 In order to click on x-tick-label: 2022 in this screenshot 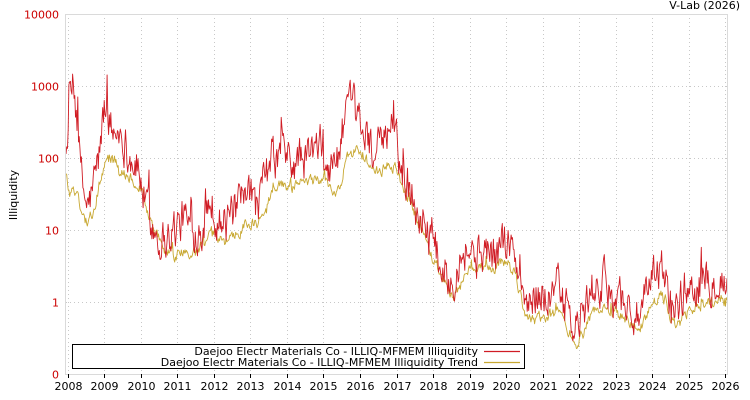, I will do `click(580, 386)`.